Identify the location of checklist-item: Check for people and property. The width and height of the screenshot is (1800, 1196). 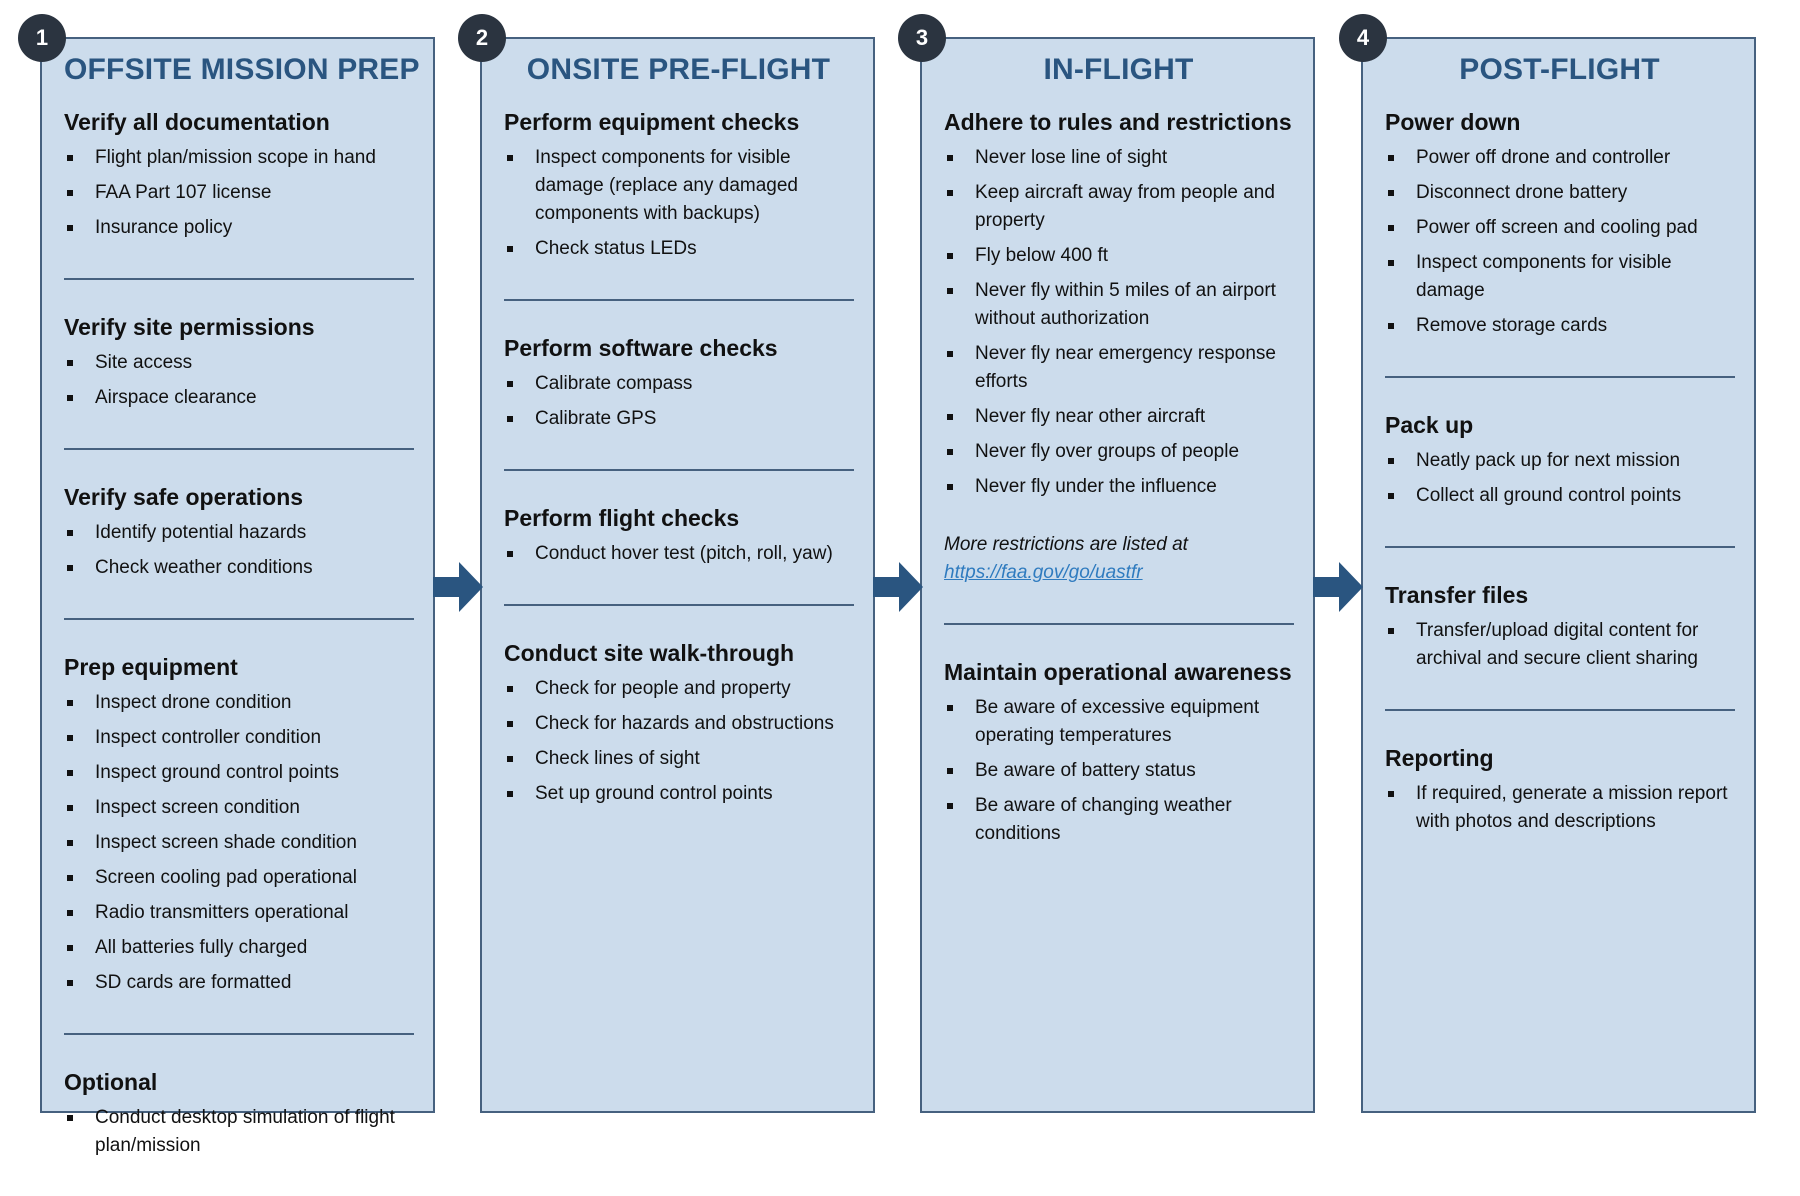
(679, 689).